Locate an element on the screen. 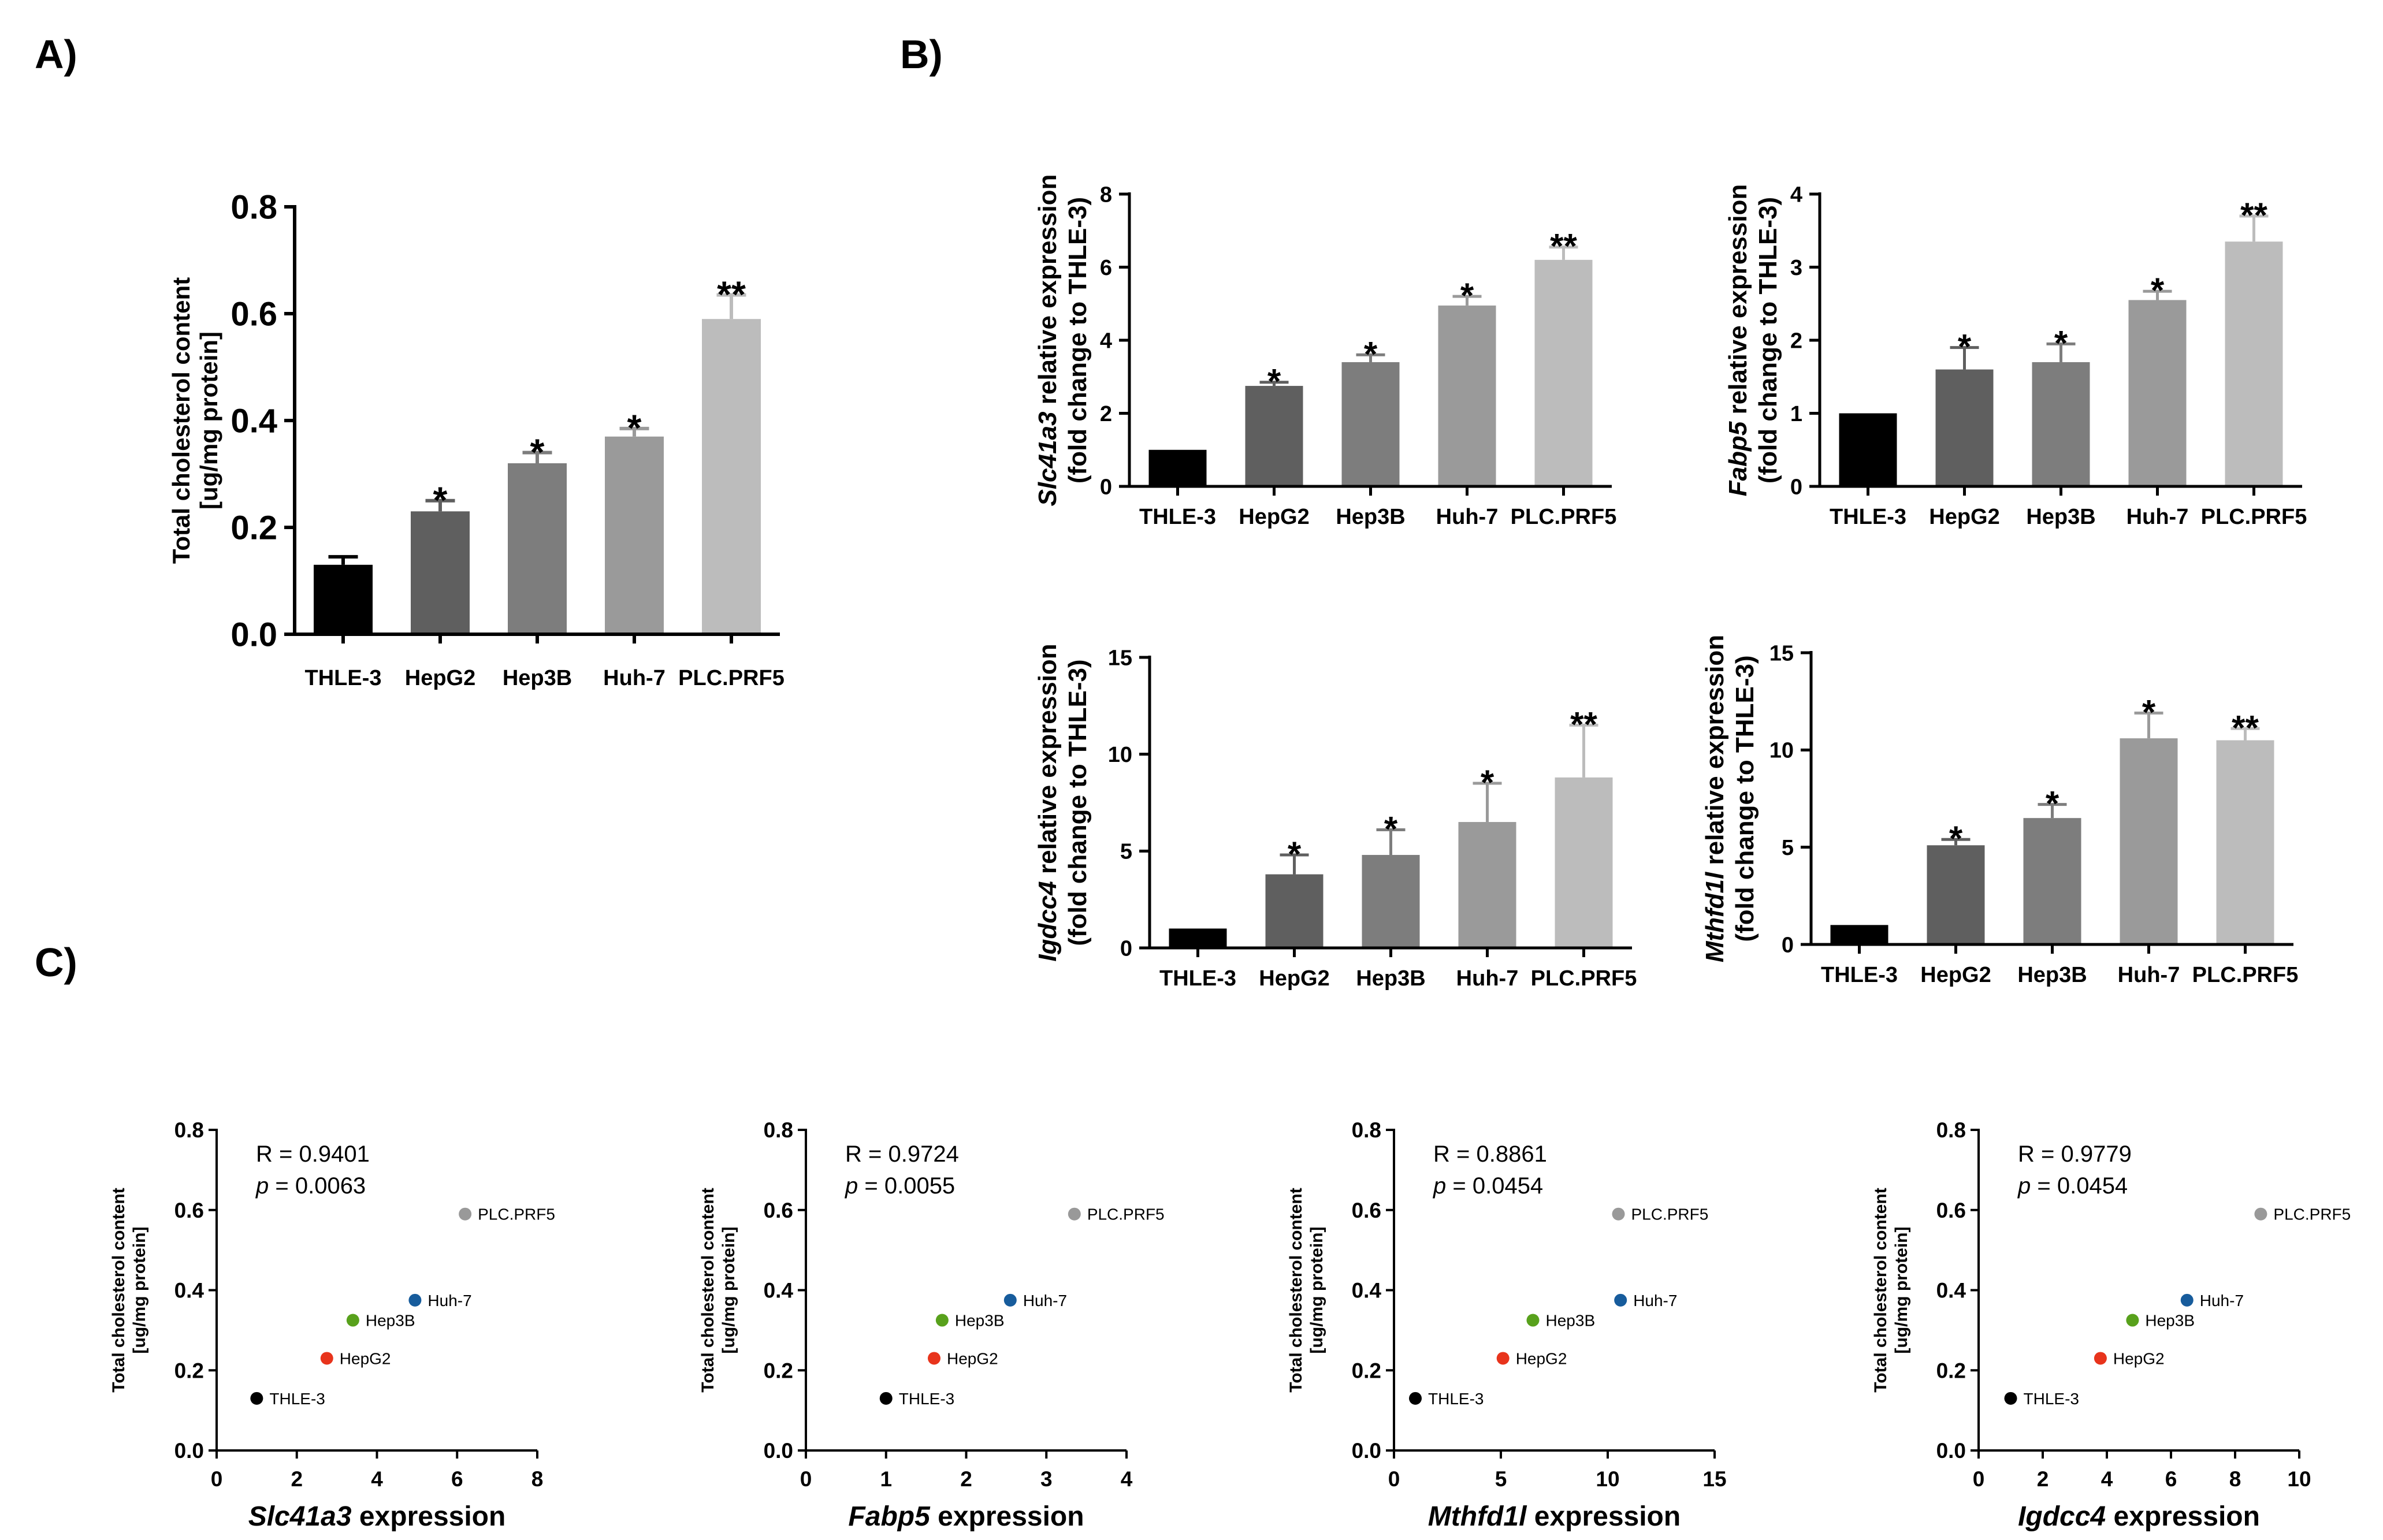 This screenshot has height=1540, width=2383. chart-a-category-label: Huh-7 is located at coordinates (634, 678).